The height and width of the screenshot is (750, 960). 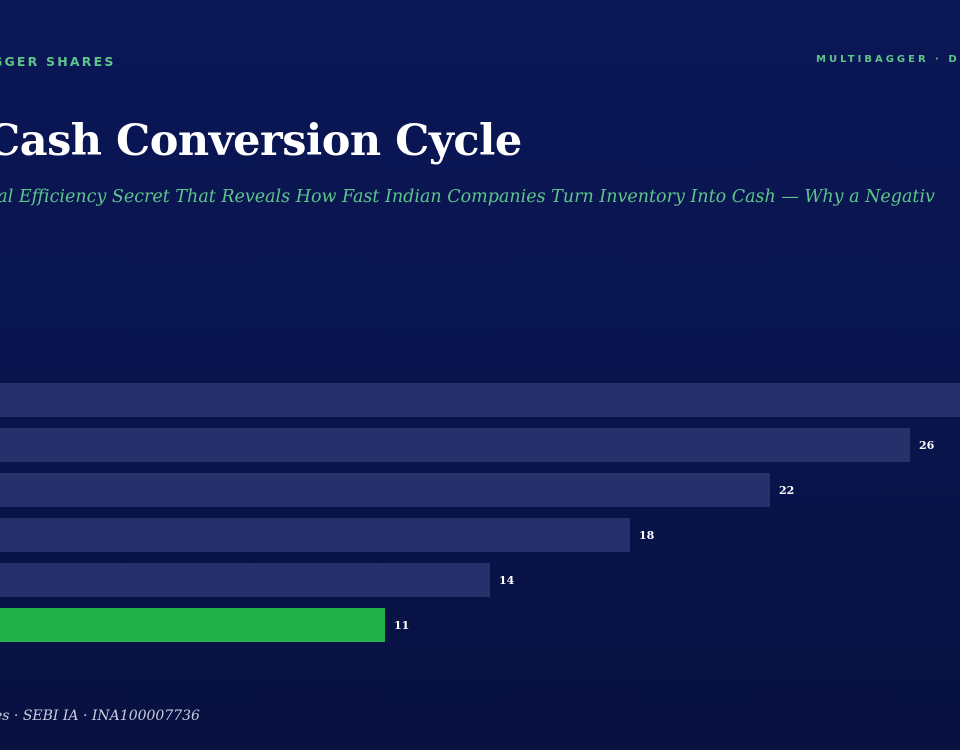 What do you see at coordinates (192, 625) in the screenshot?
I see `bar-highlight` at bounding box center [192, 625].